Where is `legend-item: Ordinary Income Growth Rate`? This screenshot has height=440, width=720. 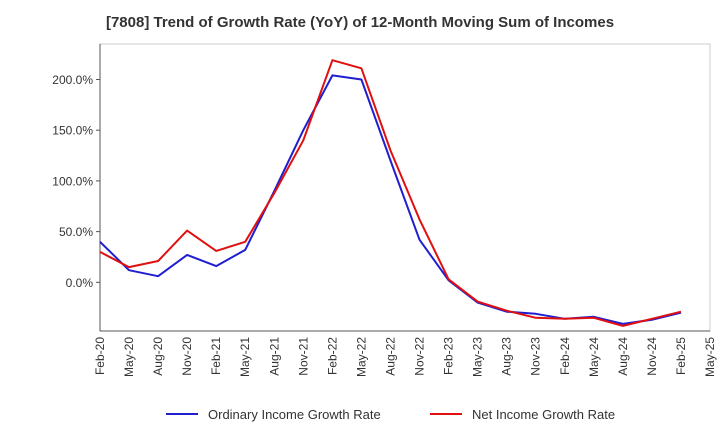
legend-item: Ordinary Income Growth Rate is located at coordinates (273, 414).